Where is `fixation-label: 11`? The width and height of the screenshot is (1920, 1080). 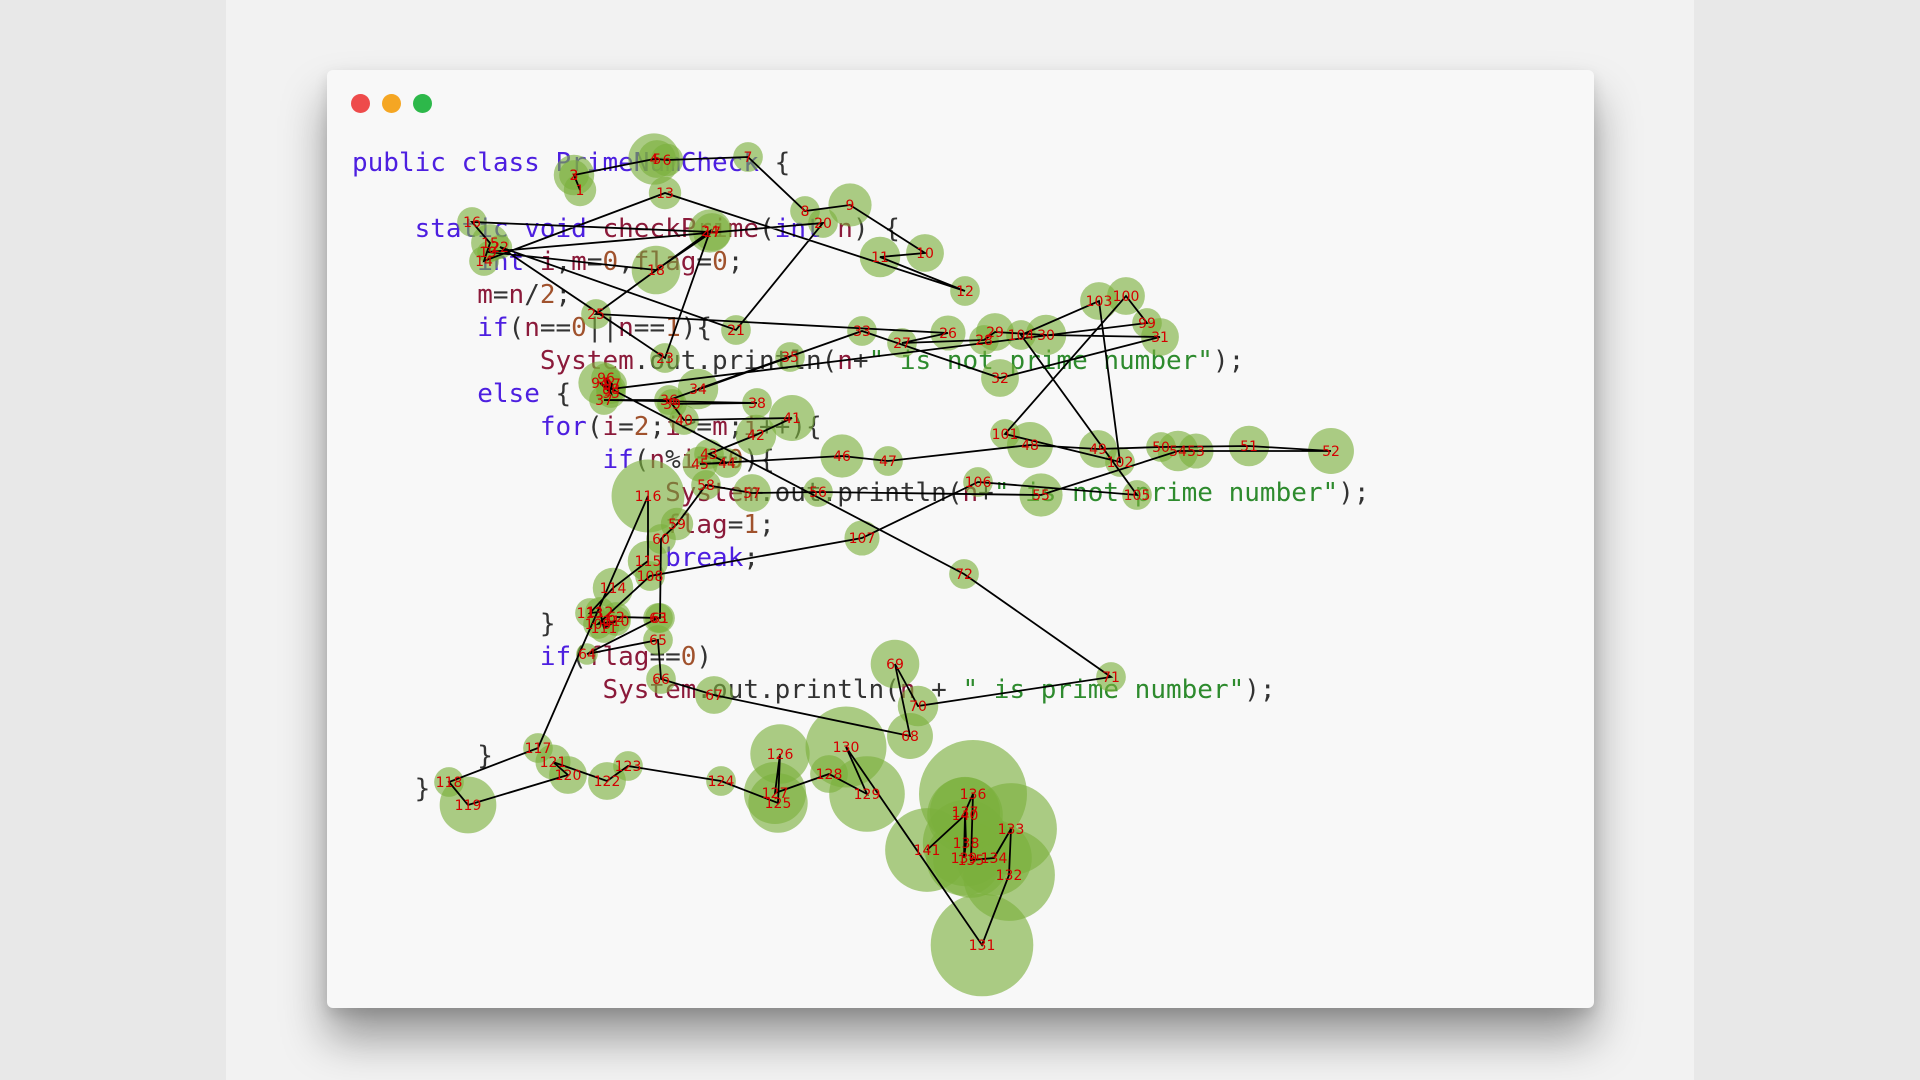
fixation-label: 11 is located at coordinates (880, 258).